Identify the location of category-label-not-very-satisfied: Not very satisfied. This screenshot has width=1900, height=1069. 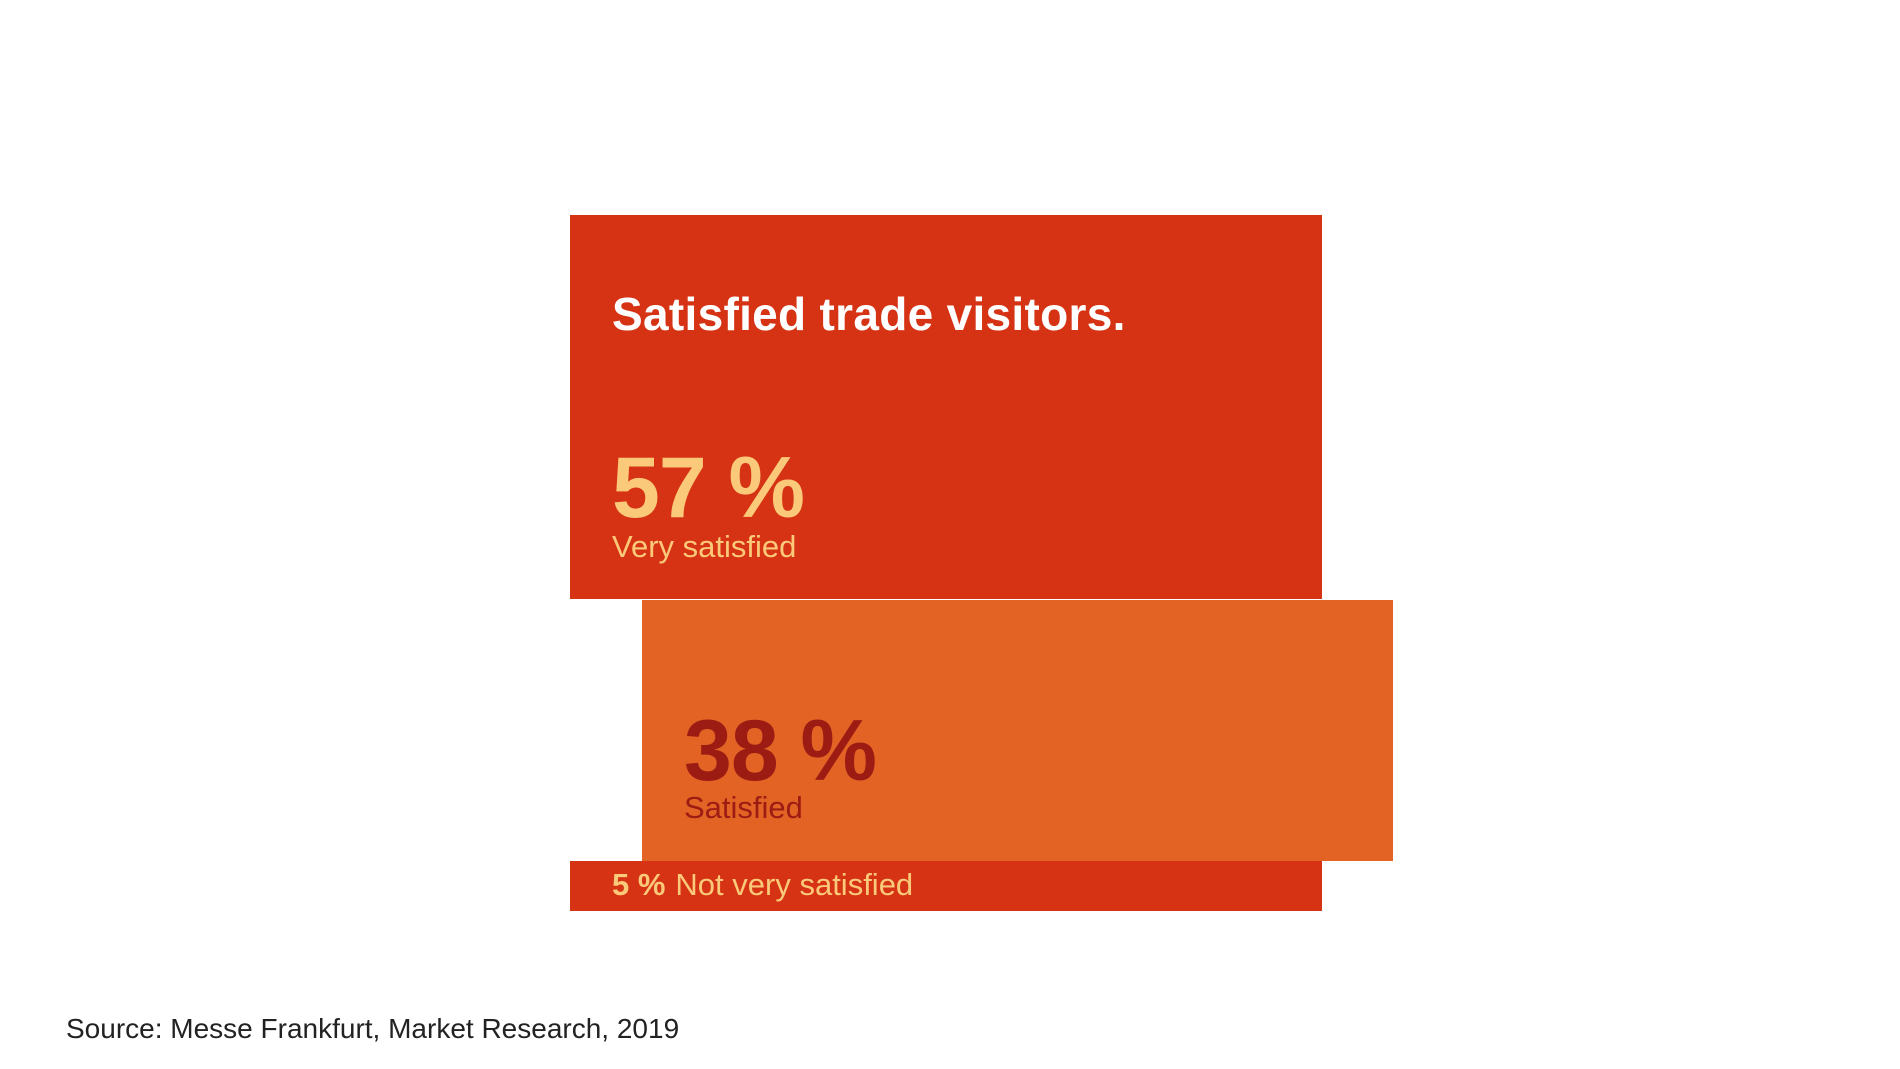
(794, 884).